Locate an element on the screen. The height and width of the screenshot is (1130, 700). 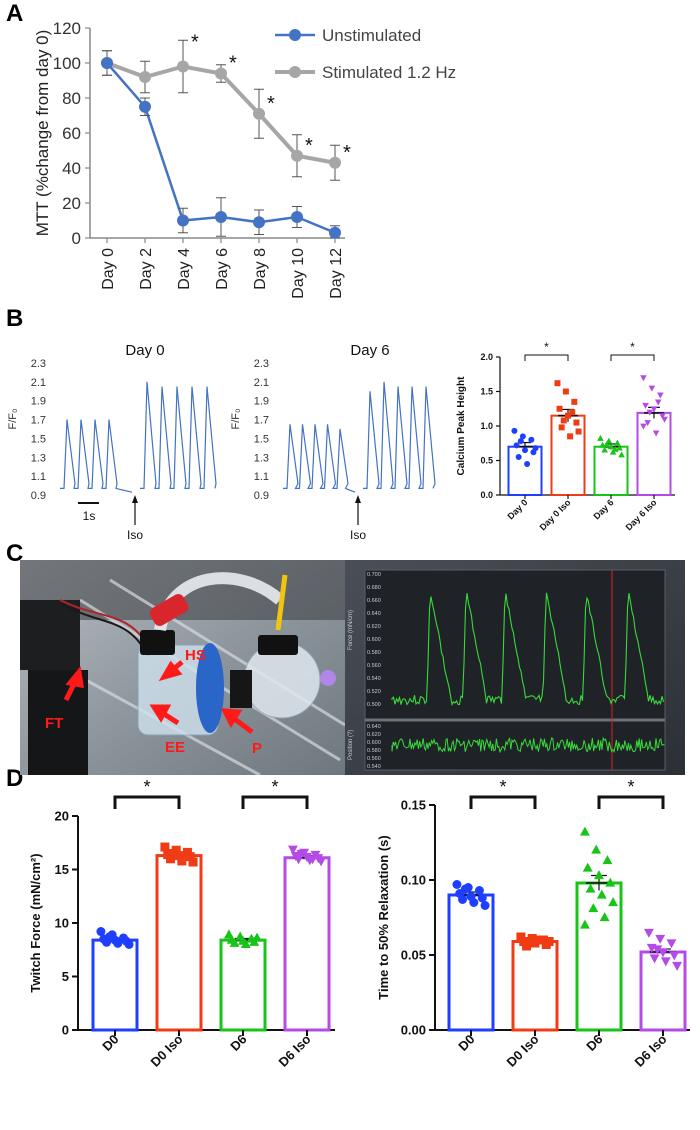
a-ytick-label: 80 is located at coordinates (71, 98).